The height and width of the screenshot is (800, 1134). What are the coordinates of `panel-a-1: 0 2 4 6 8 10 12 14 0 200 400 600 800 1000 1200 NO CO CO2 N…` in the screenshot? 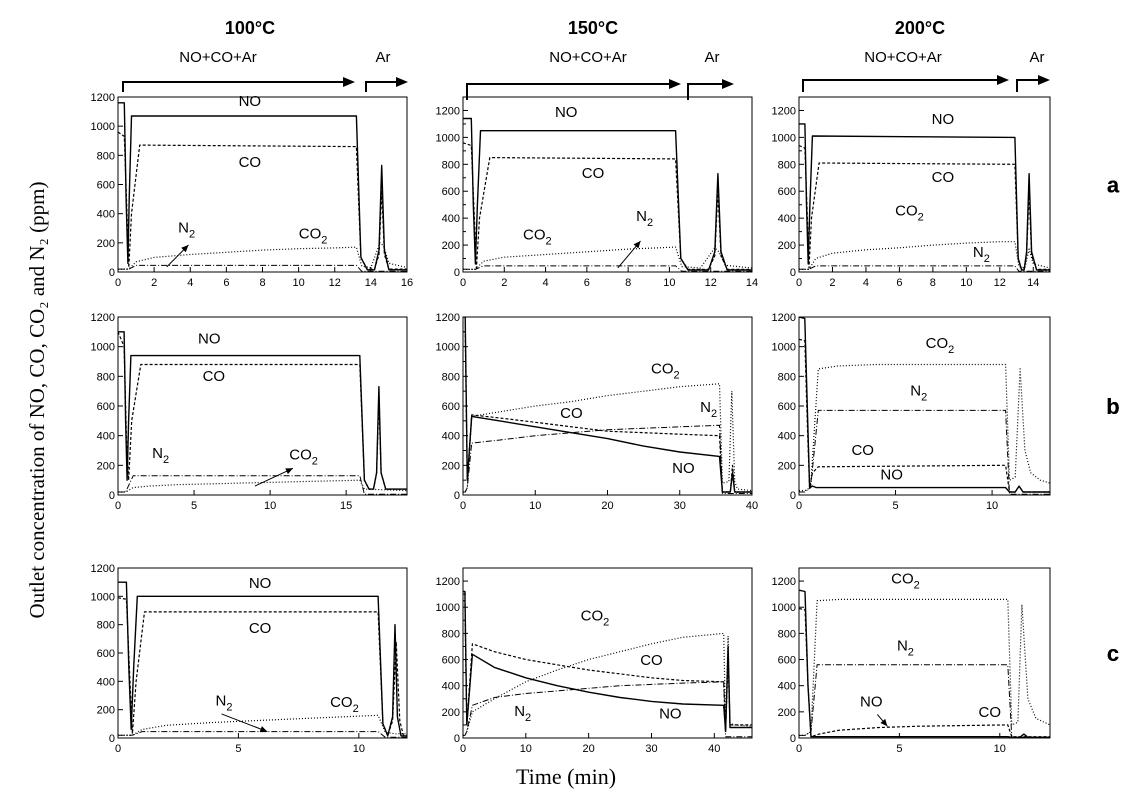 It's located at (597, 192).